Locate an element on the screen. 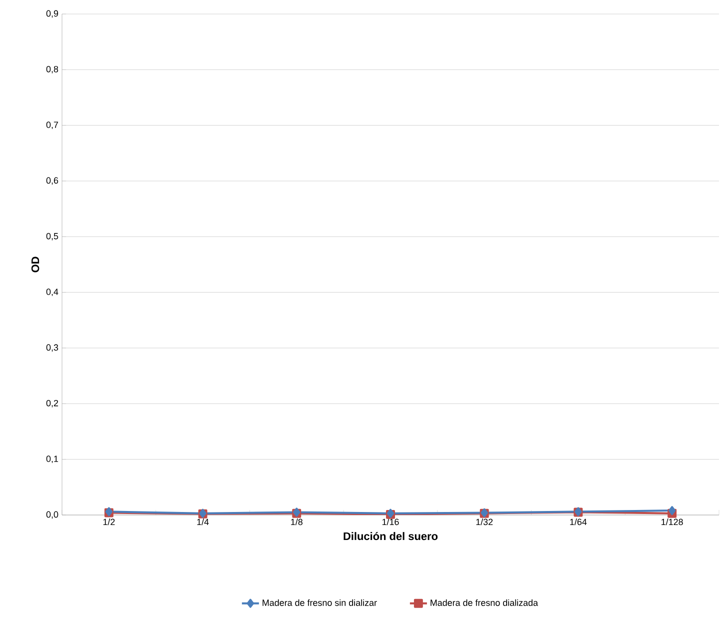 Image resolution: width=722 pixels, height=618 pixels. y-tick-label: 0,4 is located at coordinates (52, 292).